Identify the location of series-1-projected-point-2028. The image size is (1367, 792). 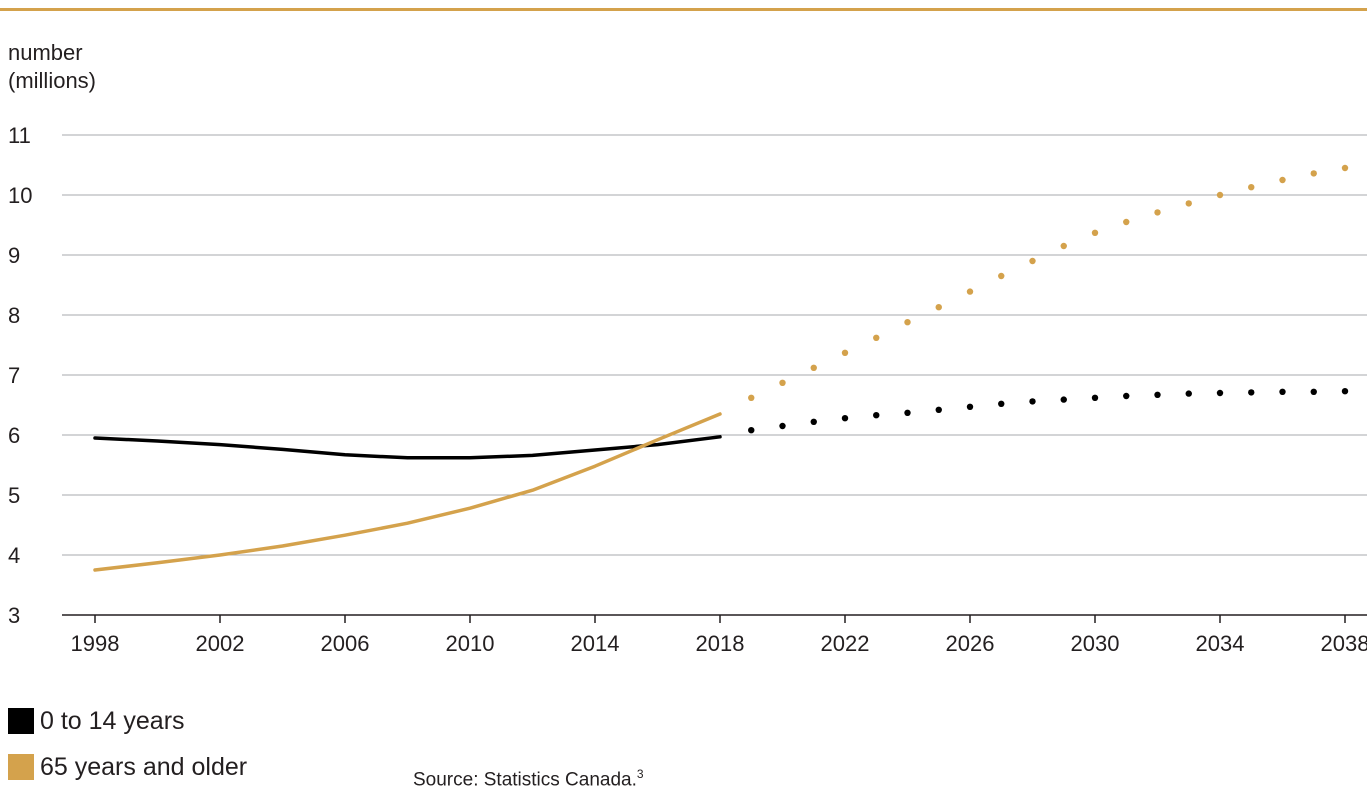
(1032, 261).